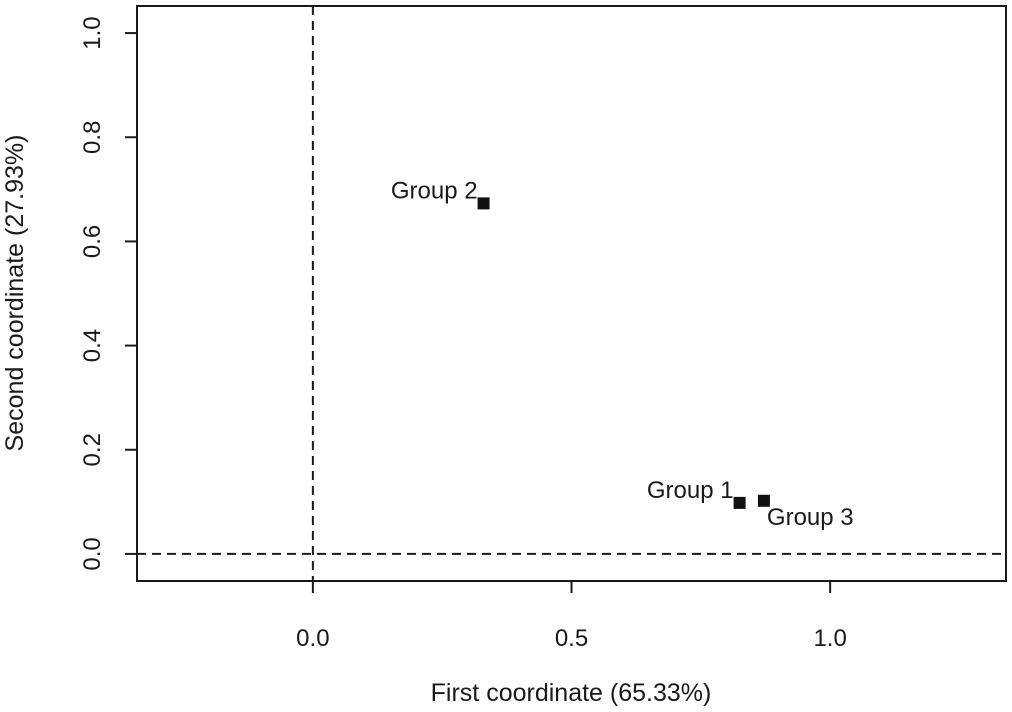 This screenshot has width=1012, height=712. Describe the element at coordinates (690, 490) in the screenshot. I see `point-label: Group 1` at that location.